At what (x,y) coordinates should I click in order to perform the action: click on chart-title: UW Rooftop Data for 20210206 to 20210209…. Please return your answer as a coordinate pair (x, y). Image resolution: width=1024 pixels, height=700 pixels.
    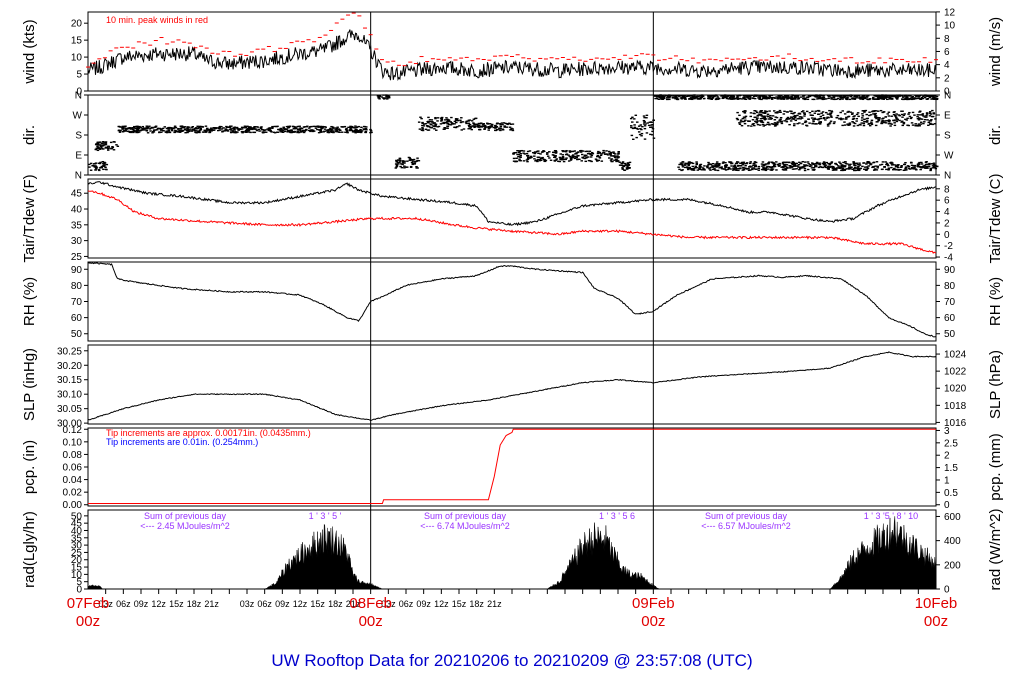
    Looking at the image, I should click on (511, 660).